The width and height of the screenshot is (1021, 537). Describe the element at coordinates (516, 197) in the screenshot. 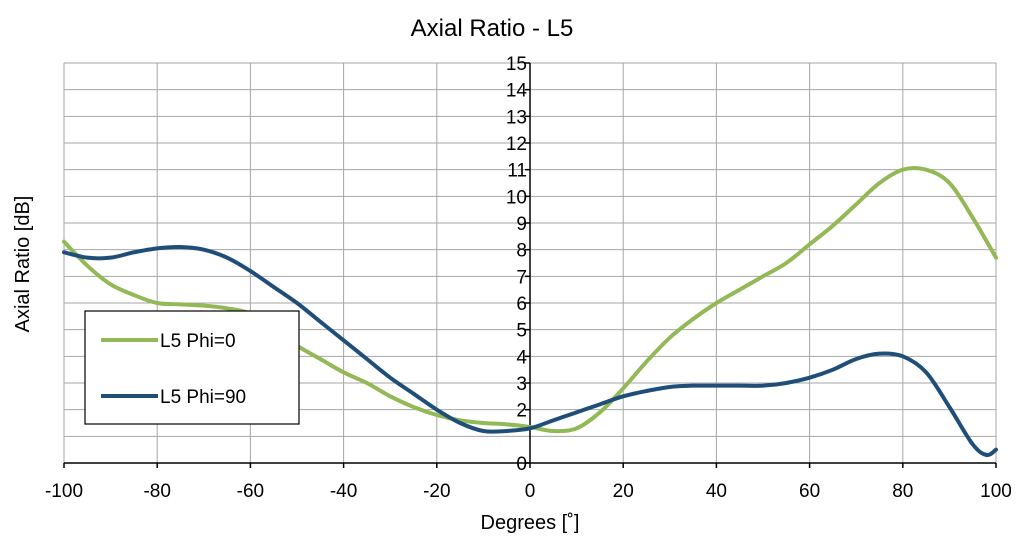

I see `y-tick-label: 10` at that location.